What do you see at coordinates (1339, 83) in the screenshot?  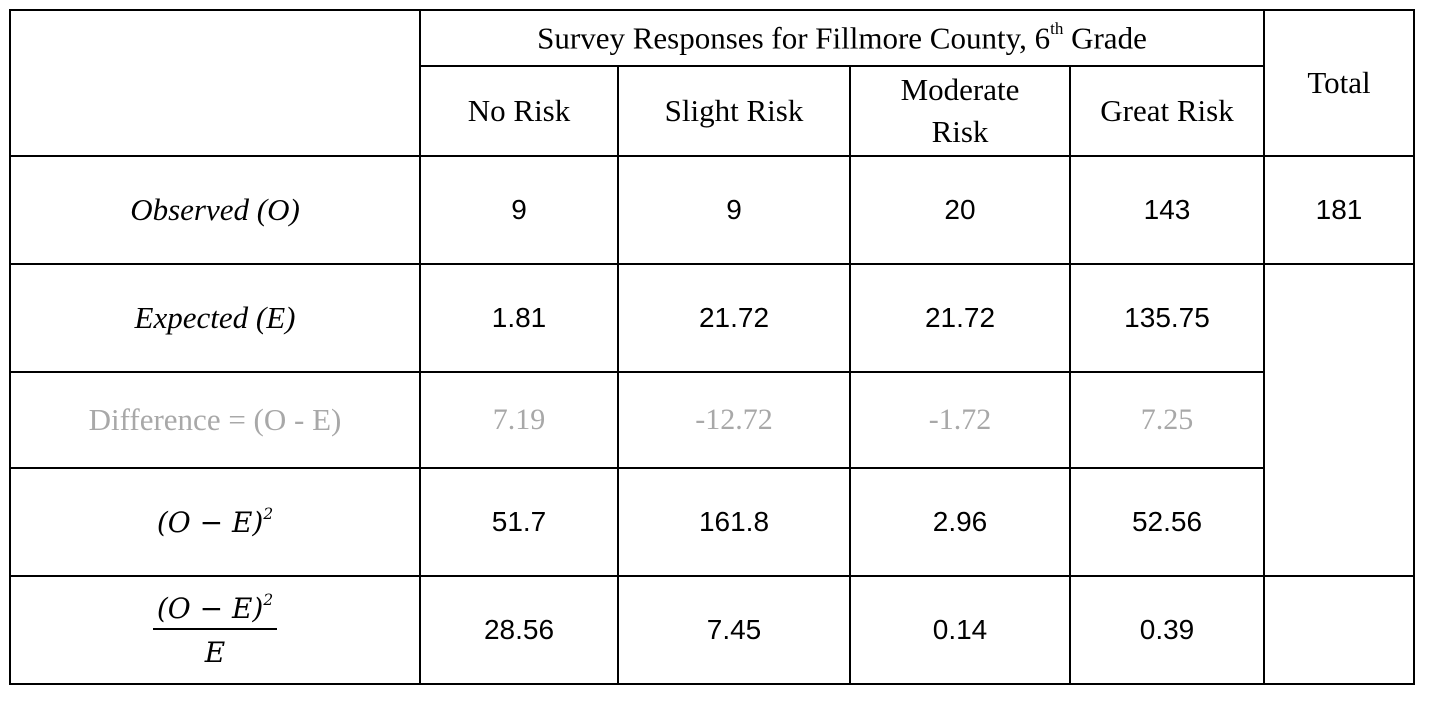 I see `total-header: Total` at bounding box center [1339, 83].